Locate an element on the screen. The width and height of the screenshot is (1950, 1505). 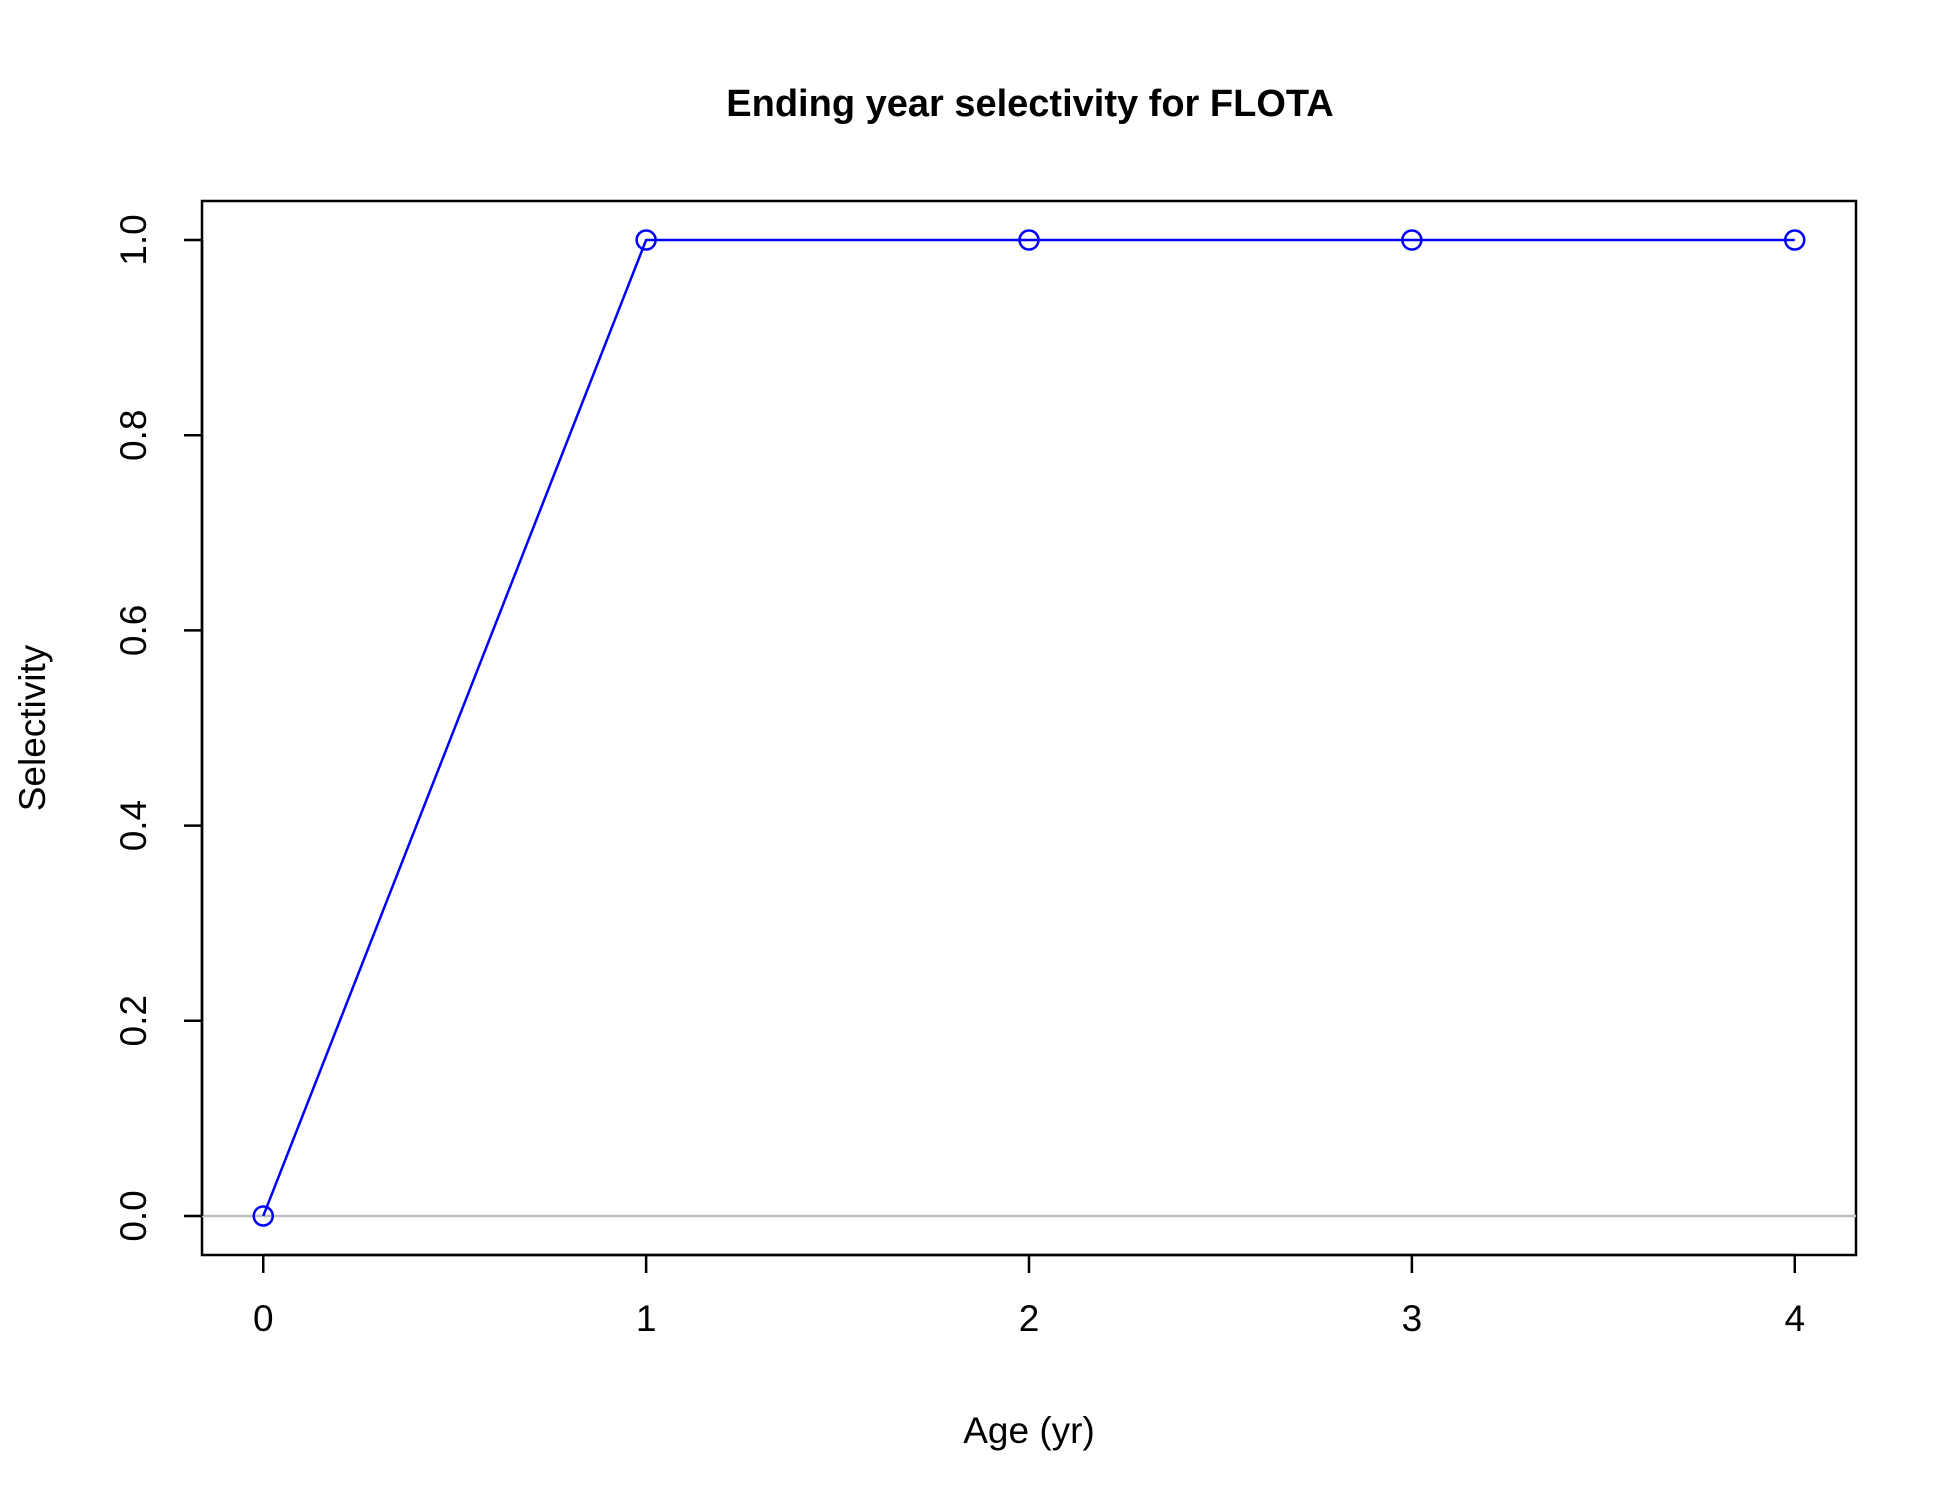
y-tick-label: 0.4 is located at coordinates (133, 825).